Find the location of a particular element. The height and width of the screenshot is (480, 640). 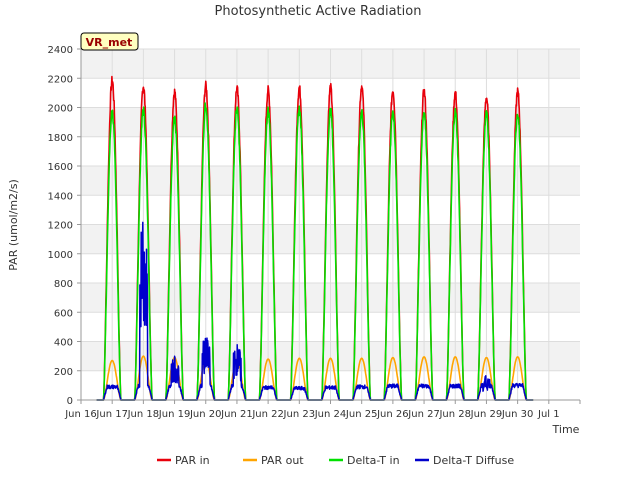

x-tick-label: Jun 23 is located at coordinates (299, 414).